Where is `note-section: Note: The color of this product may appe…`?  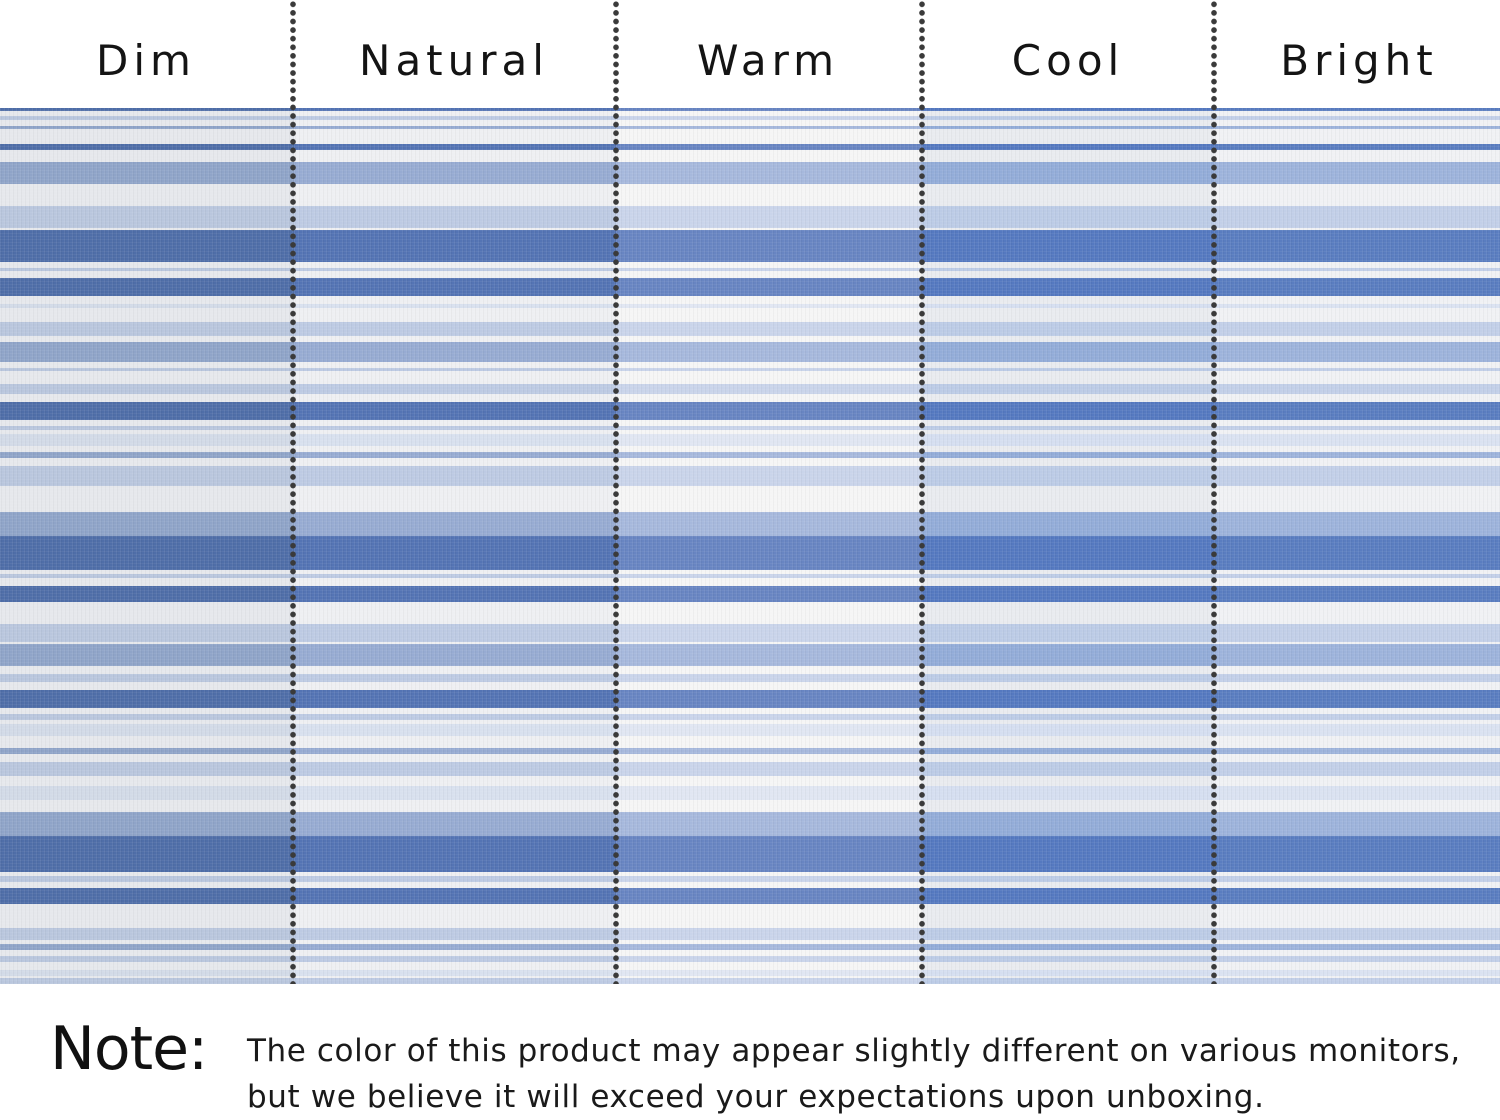
note-section: Note: The color of this product may appe… is located at coordinates (750, 1050).